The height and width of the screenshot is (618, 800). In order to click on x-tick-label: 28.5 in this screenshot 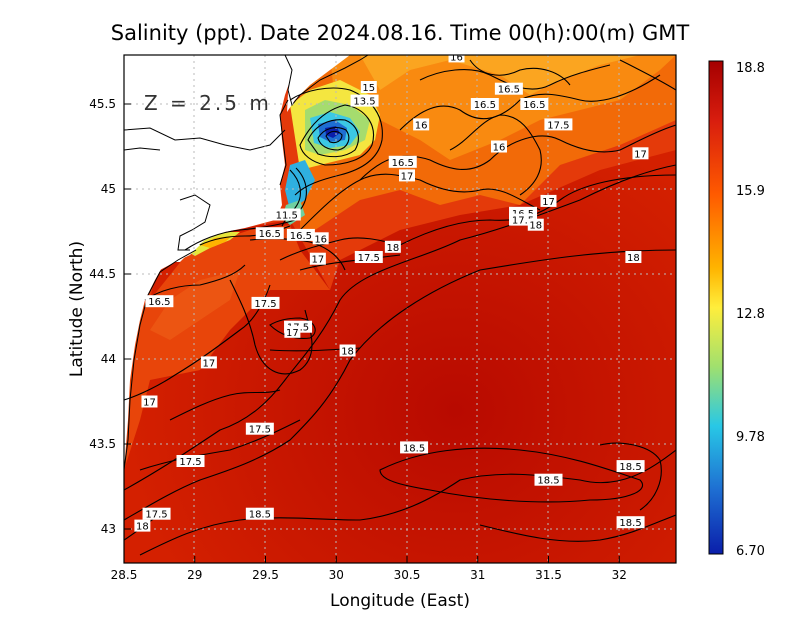, I will do `click(124, 575)`.